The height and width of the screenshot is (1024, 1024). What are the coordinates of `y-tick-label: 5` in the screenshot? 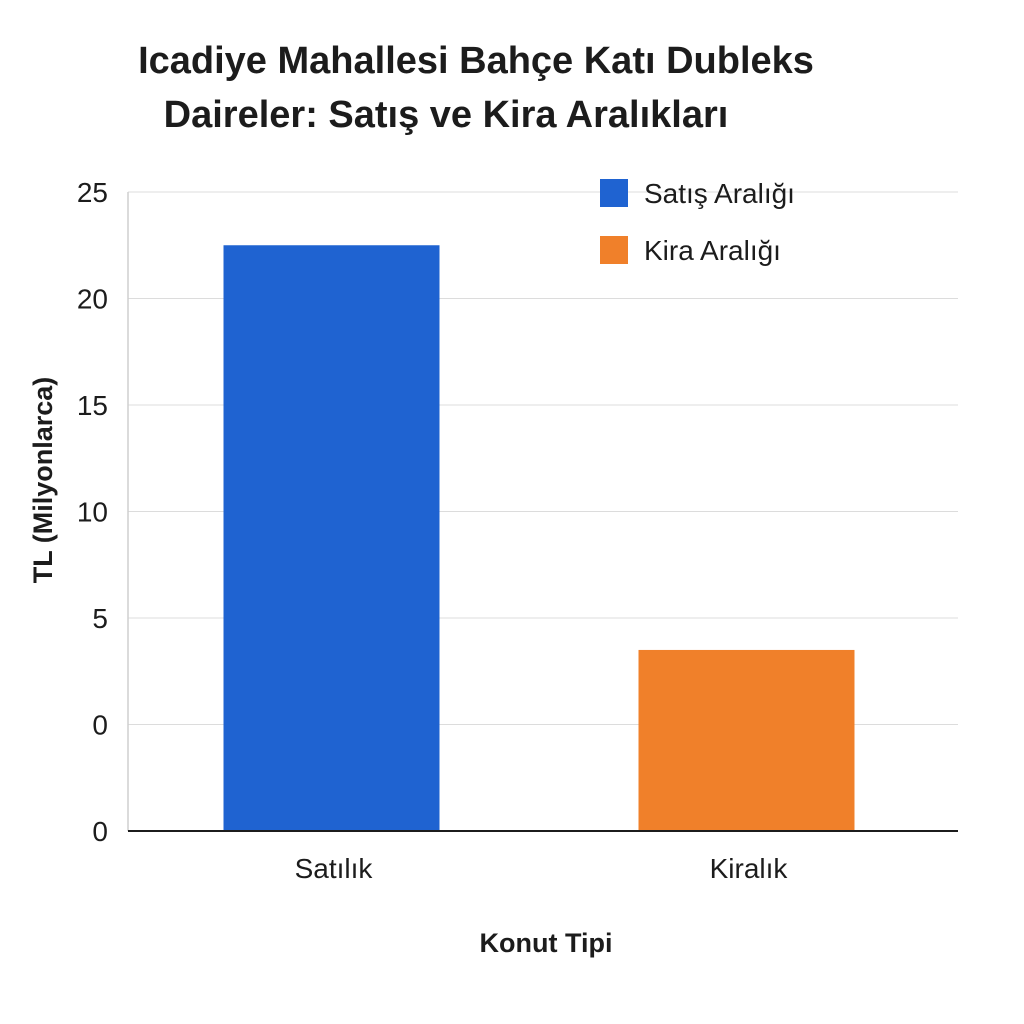 It's located at (100, 618).